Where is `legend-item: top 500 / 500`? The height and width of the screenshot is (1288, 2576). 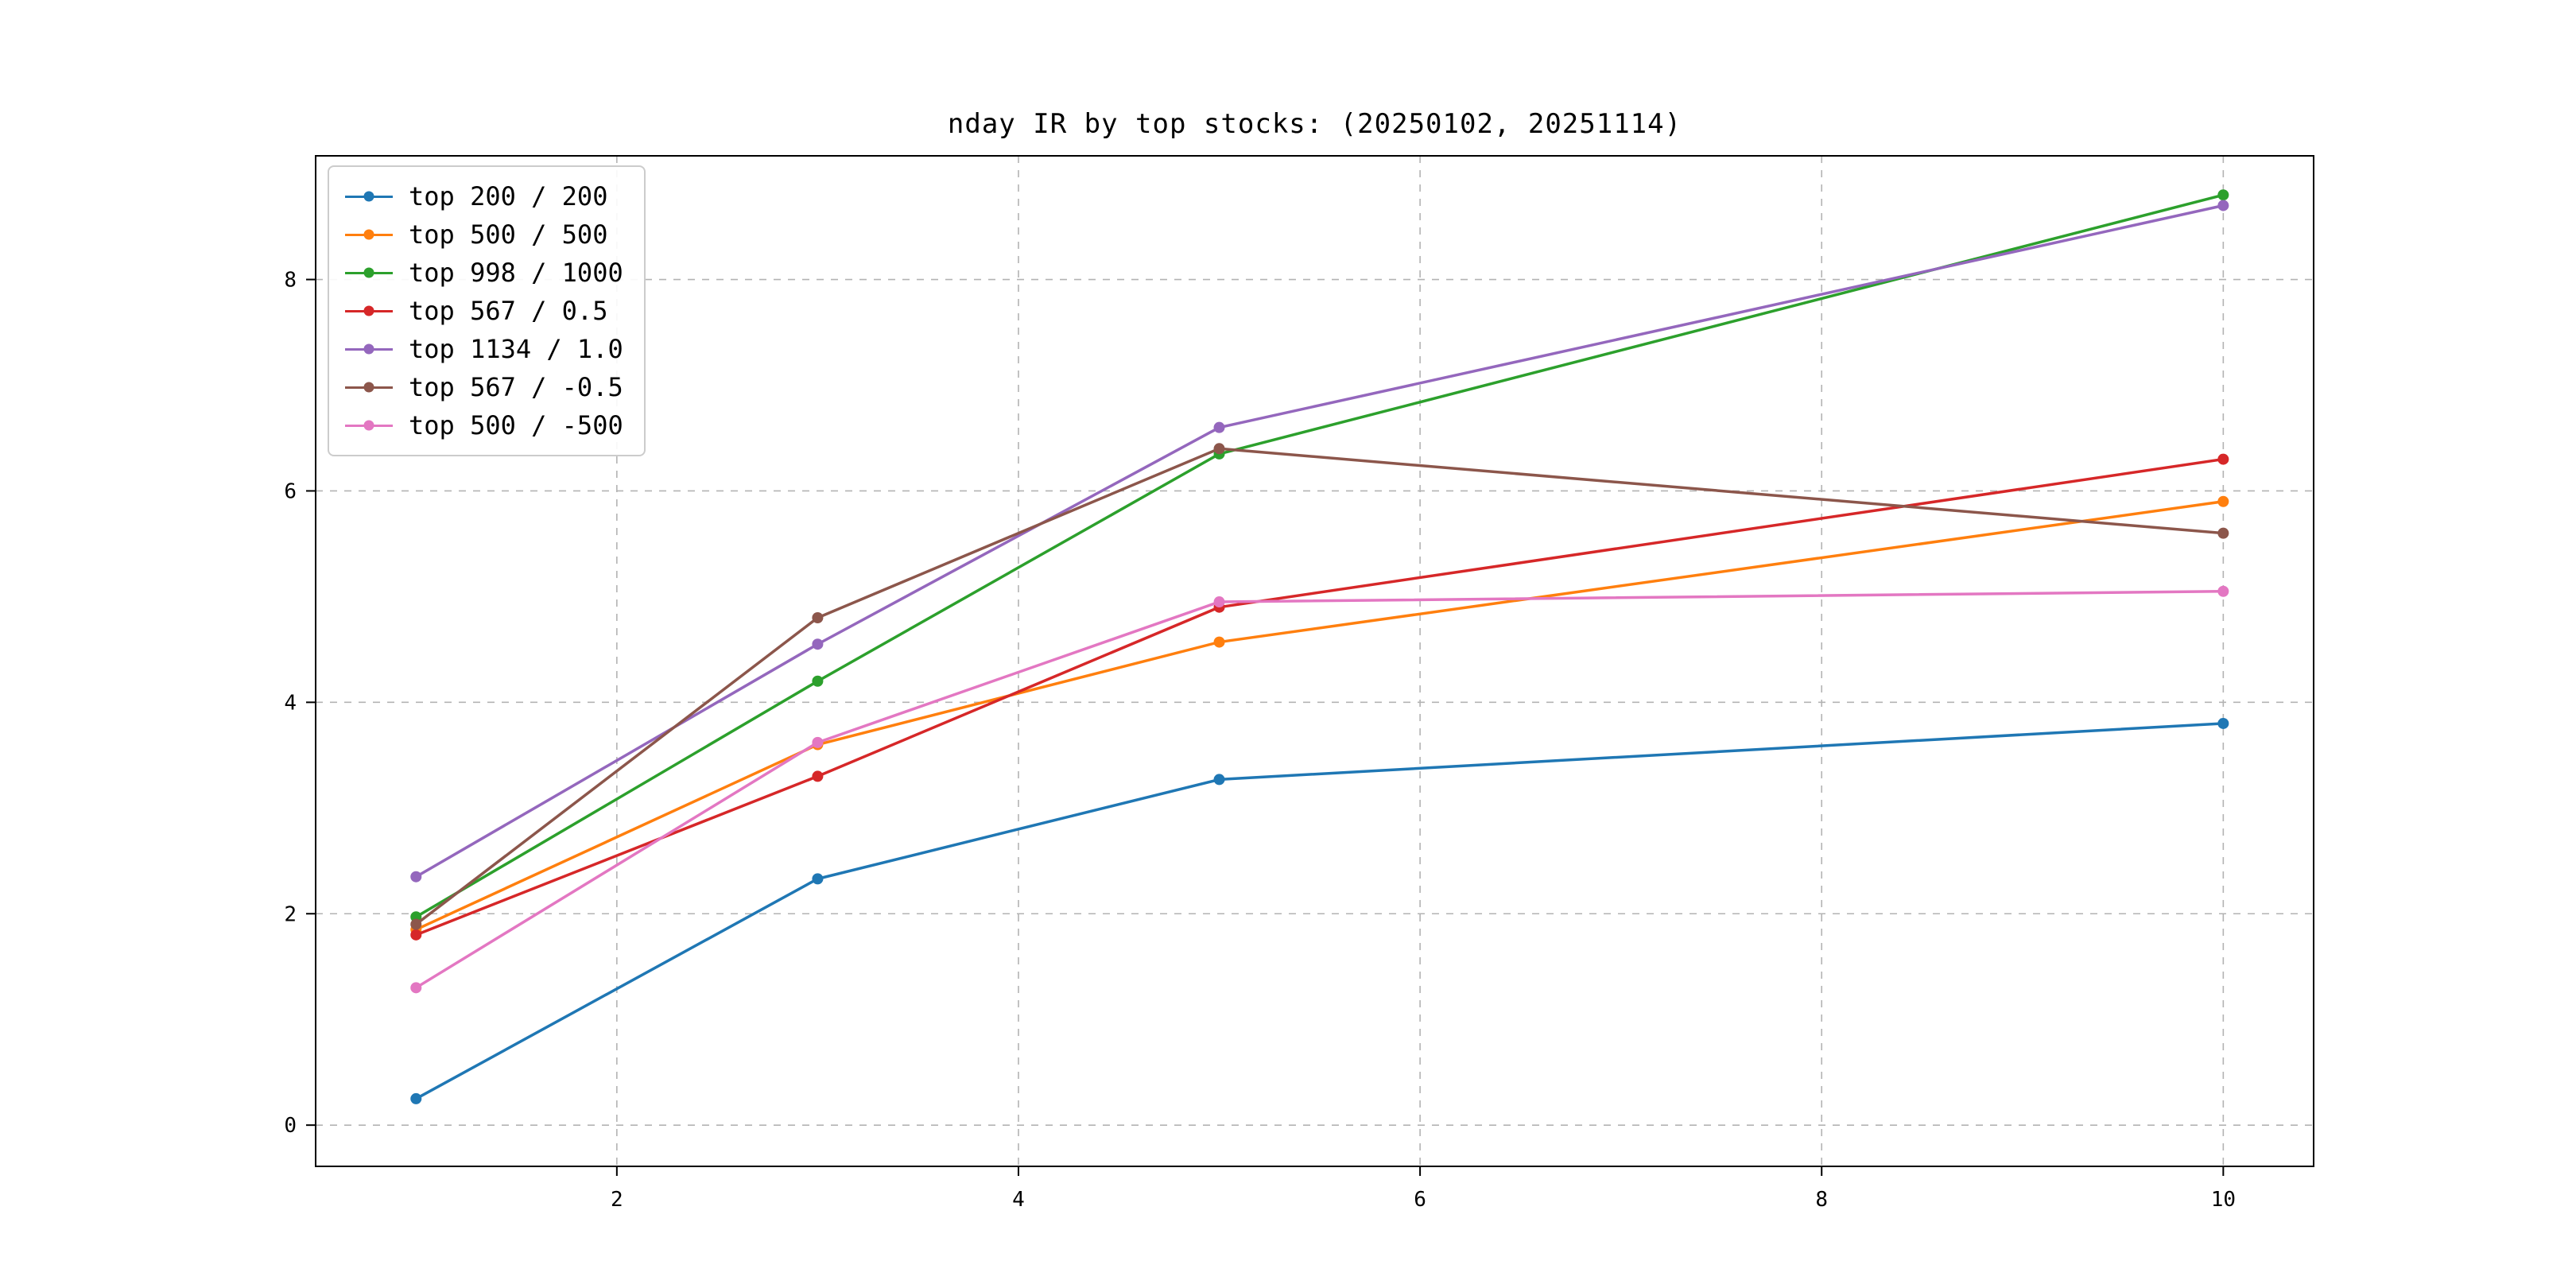 legend-item: top 500 / 500 is located at coordinates (484, 234).